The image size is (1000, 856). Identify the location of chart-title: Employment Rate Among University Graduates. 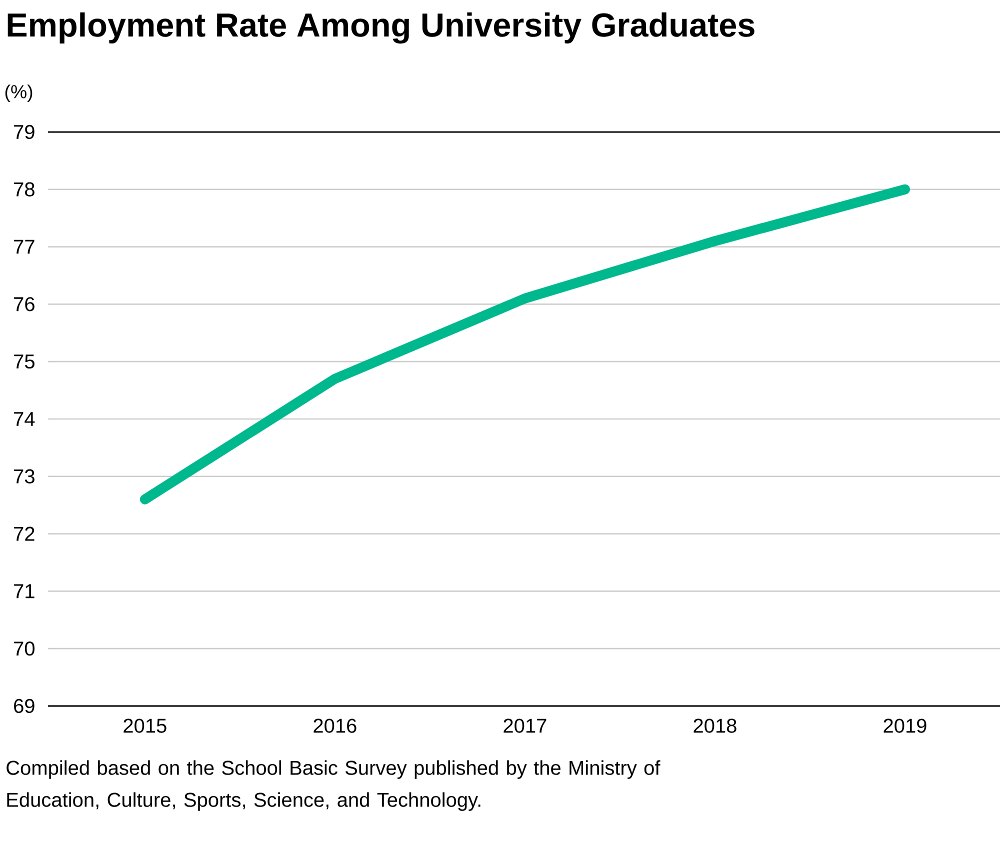
(381, 28).